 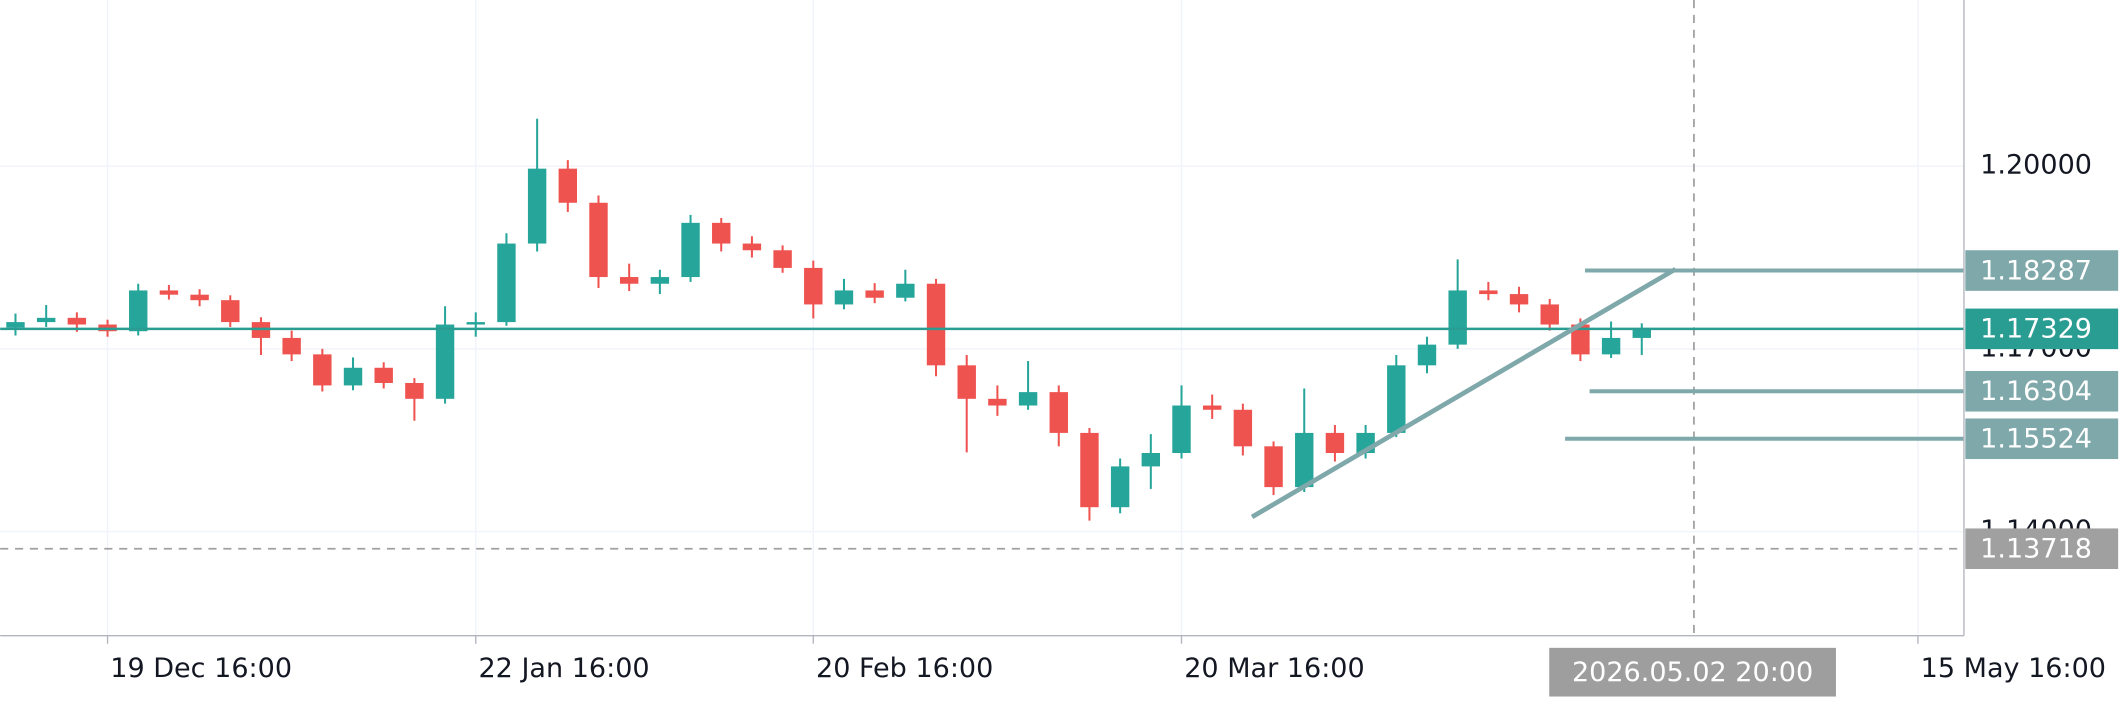 I want to click on crosshair-label: 2026.05.02 20:00, so click(x=1692, y=672).